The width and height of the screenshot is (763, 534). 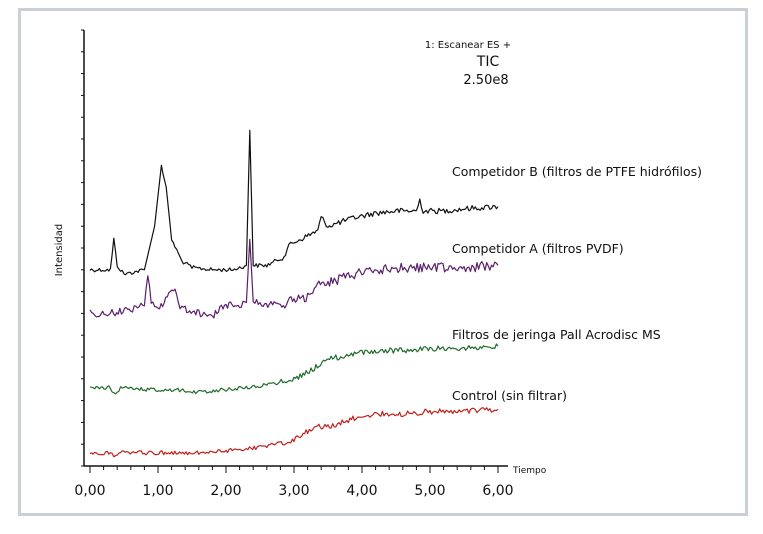 What do you see at coordinates (468, 45) in the screenshot?
I see `header-scan: 1: Escanear ES +` at bounding box center [468, 45].